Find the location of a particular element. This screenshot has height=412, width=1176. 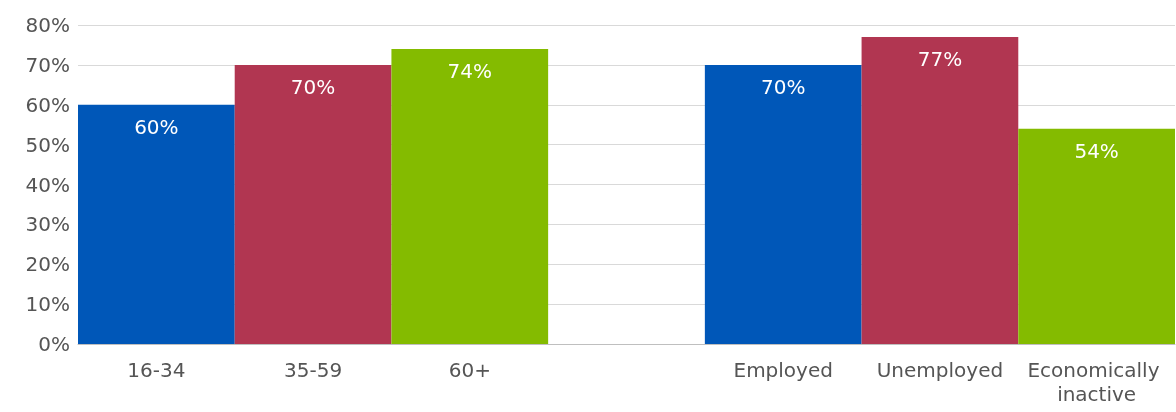

data-label: 74% is located at coordinates (470, 70).